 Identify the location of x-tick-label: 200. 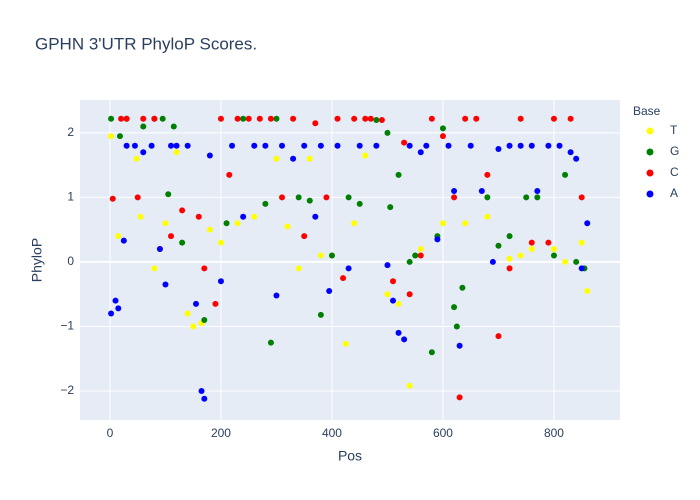
(221, 433).